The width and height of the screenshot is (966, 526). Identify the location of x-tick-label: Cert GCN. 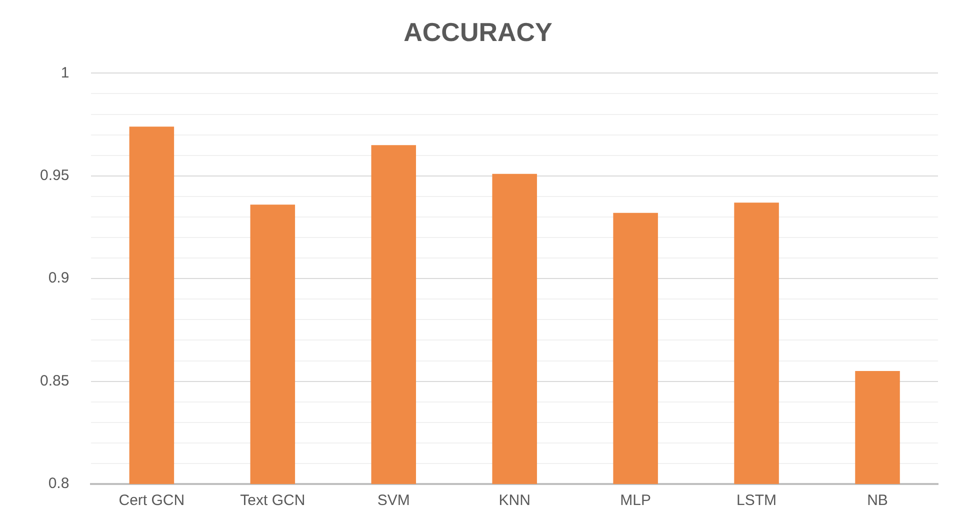
(151, 501).